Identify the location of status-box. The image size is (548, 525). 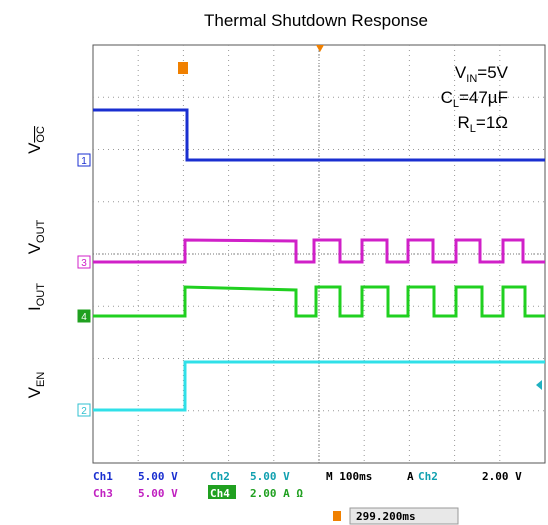
(222, 492).